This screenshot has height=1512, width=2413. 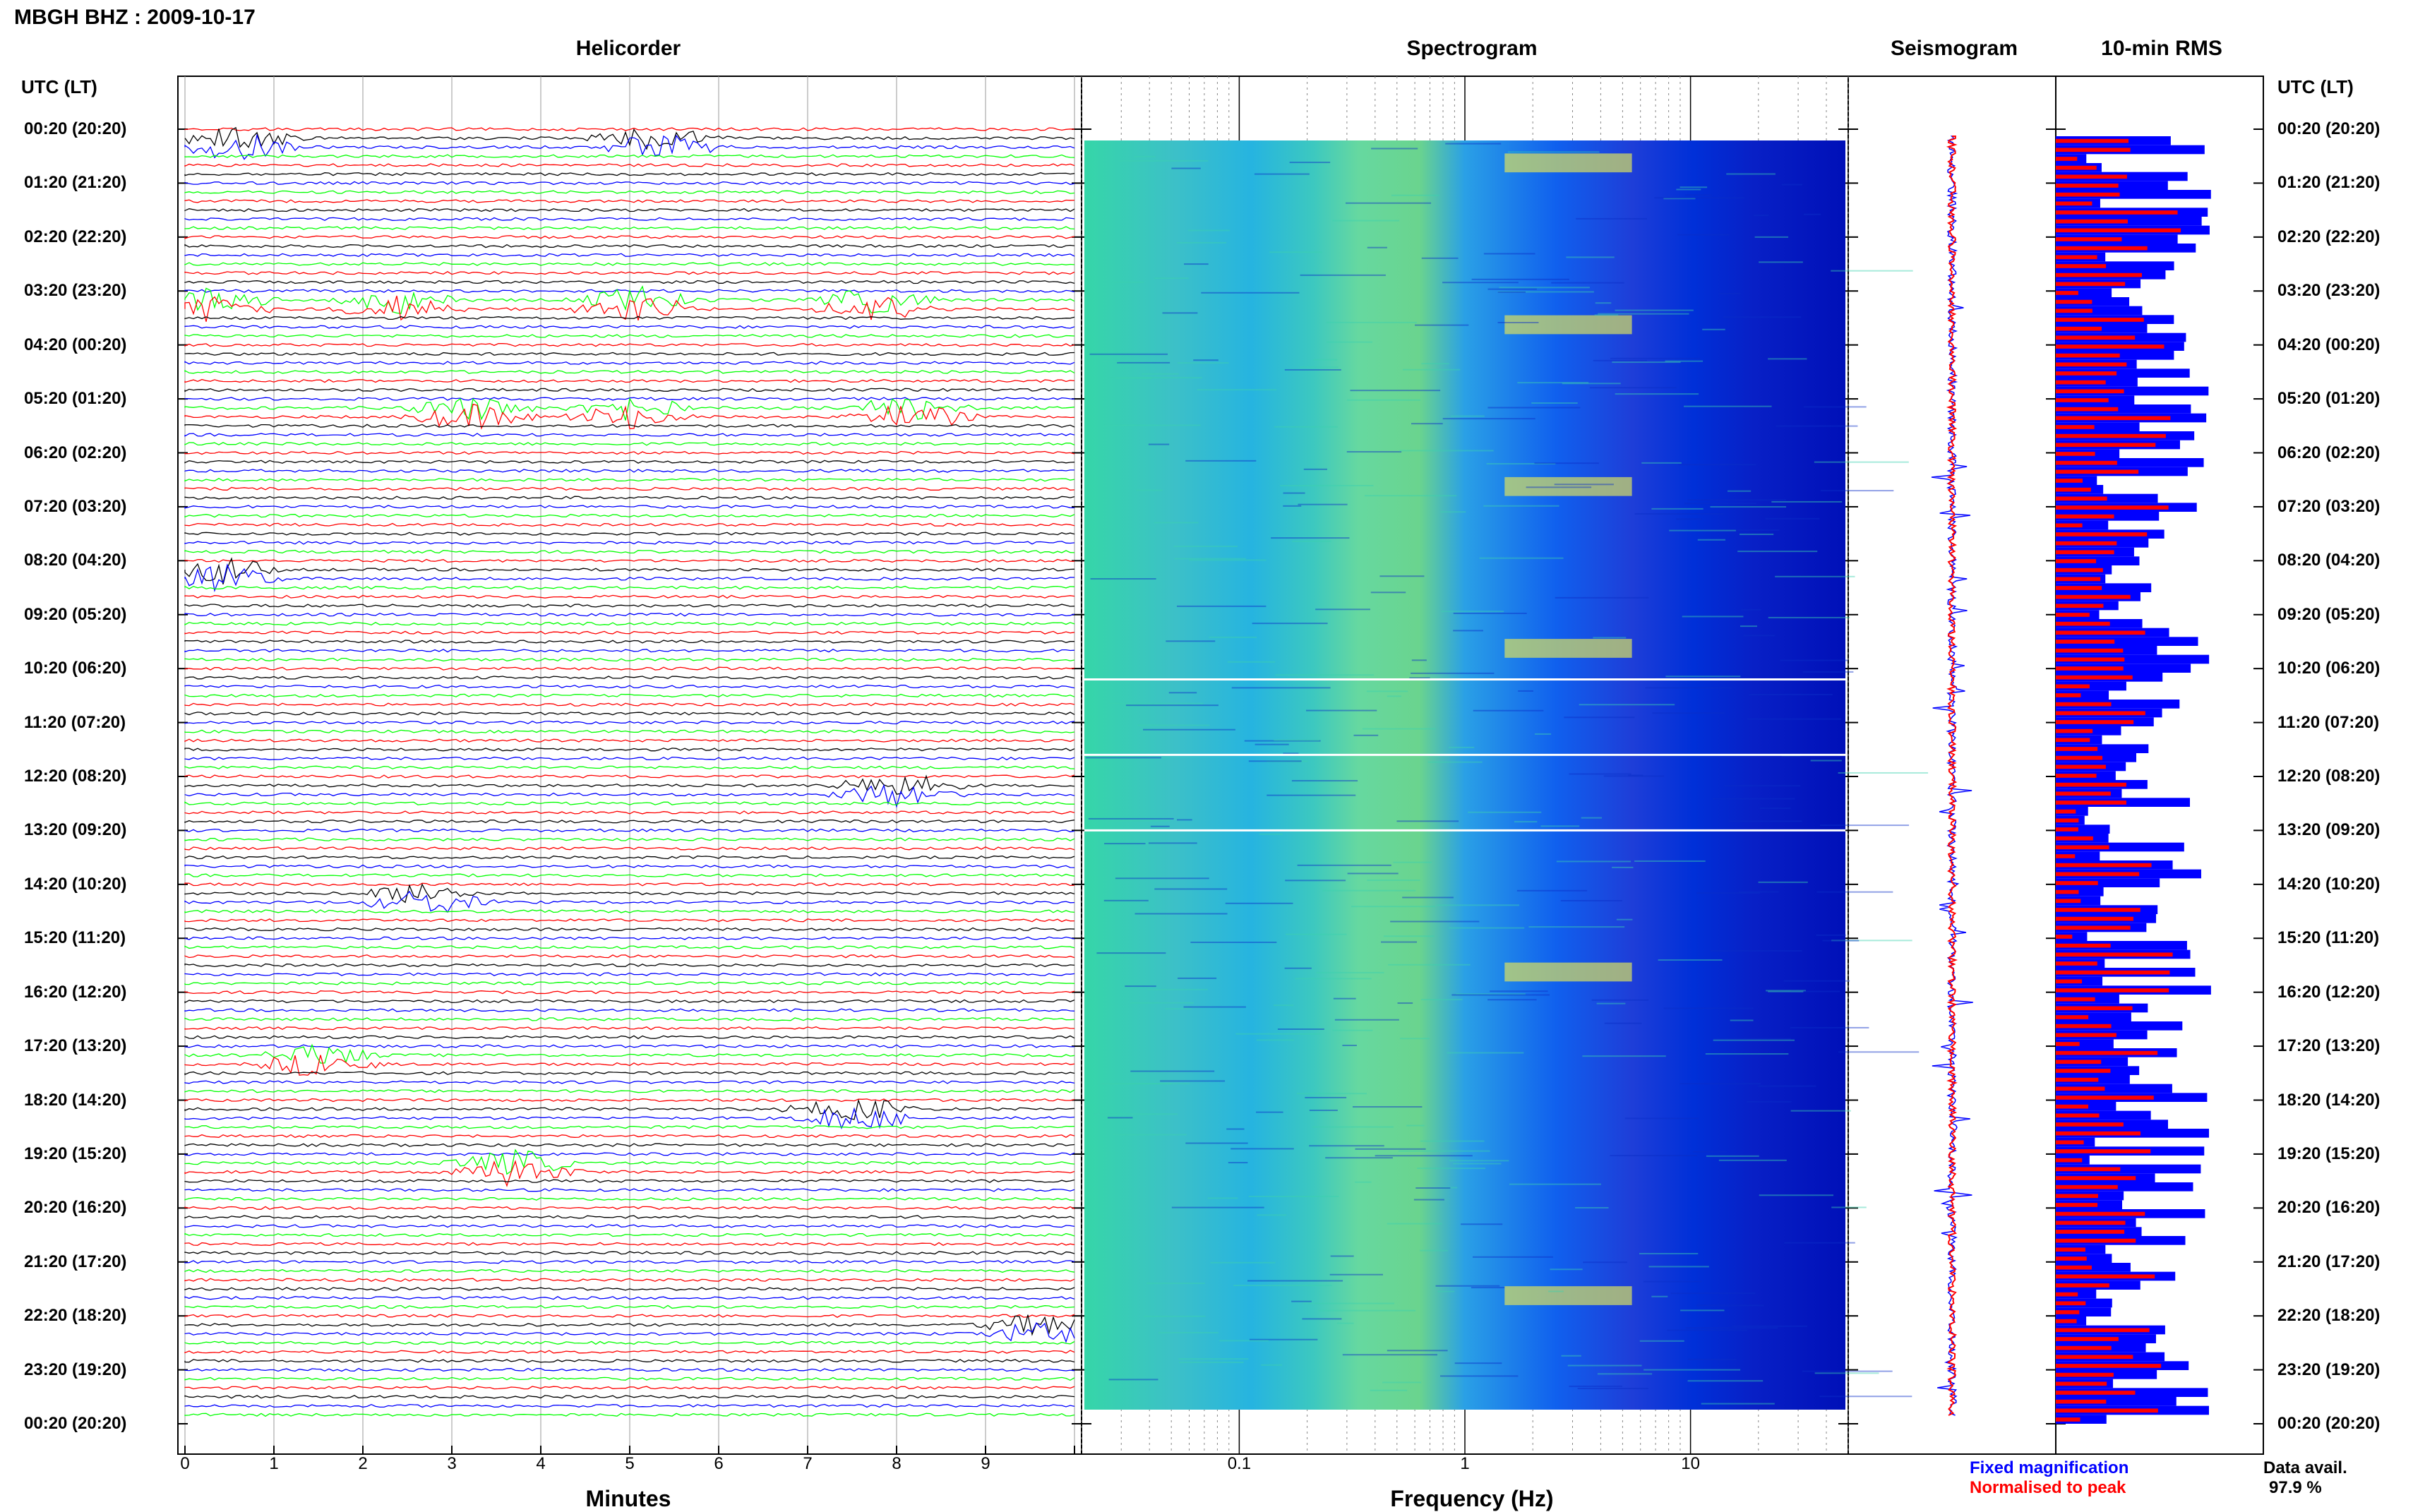 What do you see at coordinates (452, 1464) in the screenshot?
I see `minute-tick-label: 3` at bounding box center [452, 1464].